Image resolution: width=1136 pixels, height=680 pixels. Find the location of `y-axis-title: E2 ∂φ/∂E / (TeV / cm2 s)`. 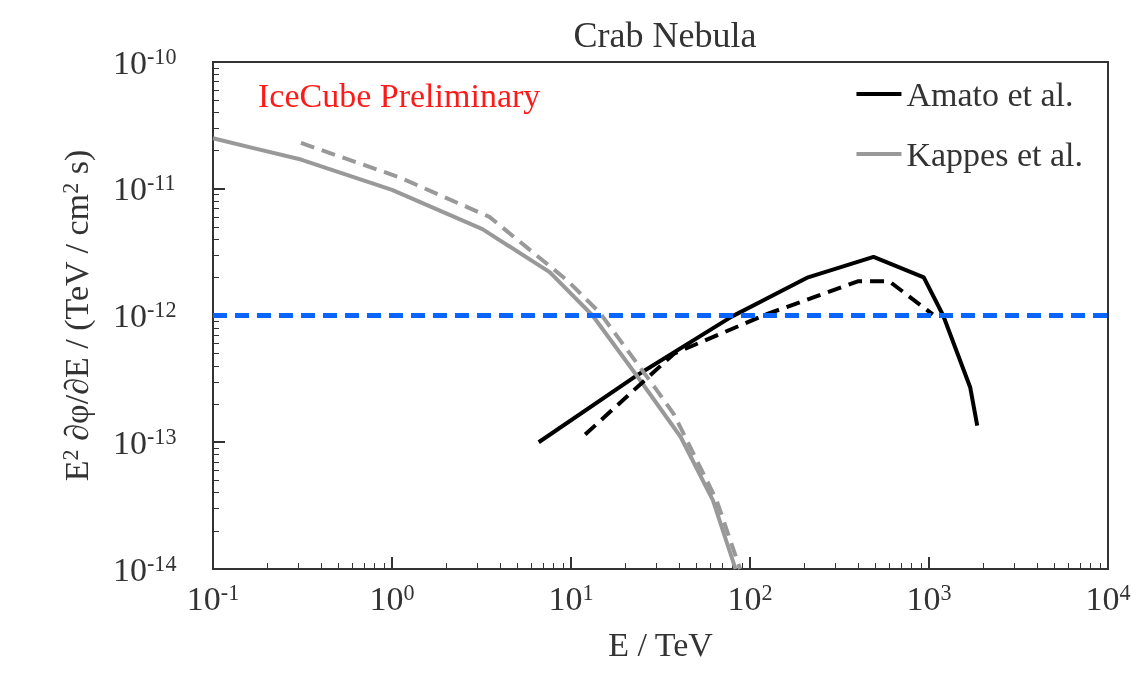

y-axis-title: E2 ∂φ/∂E / (TeV / cm2 s) is located at coordinates (76, 315).